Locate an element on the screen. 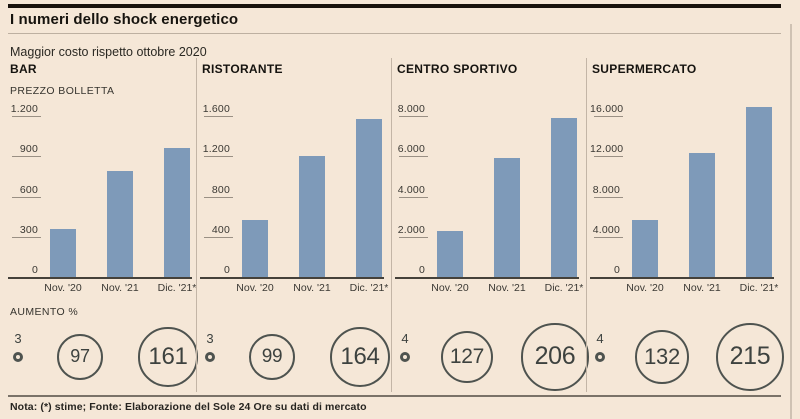 This screenshot has width=800, height=419. y-tick-label: 900 is located at coordinates (28, 149).